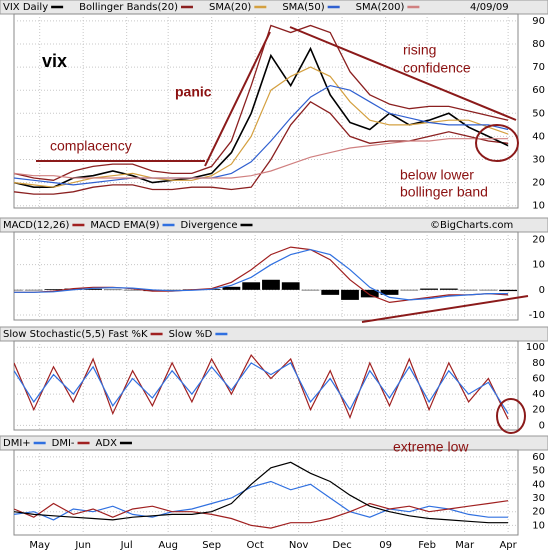  Describe the element at coordinates (230, 7) in the screenshot. I see `legend-label: SMA(20)` at that location.